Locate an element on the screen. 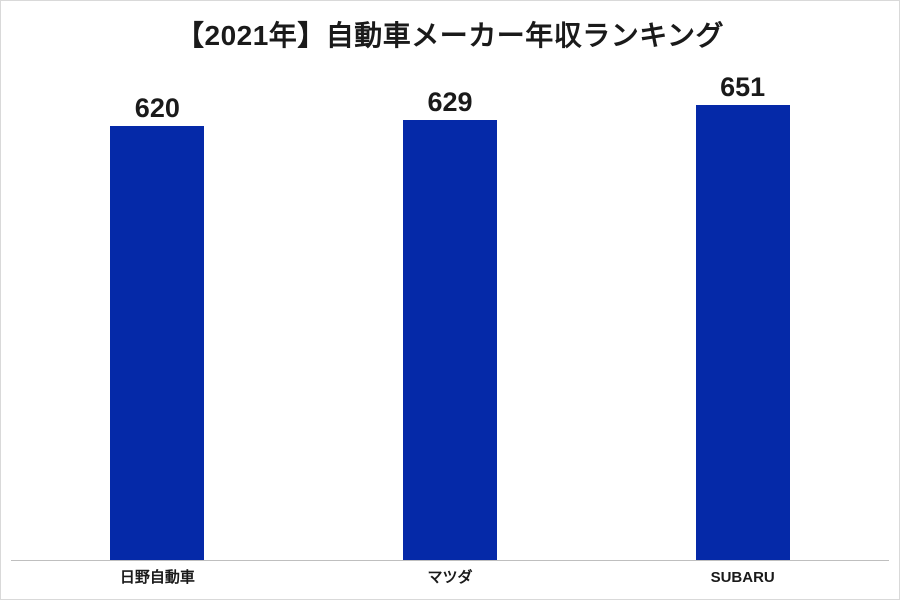  category-axis-labels: 日野自動車 マツダ SUBARU is located at coordinates (450, 578).